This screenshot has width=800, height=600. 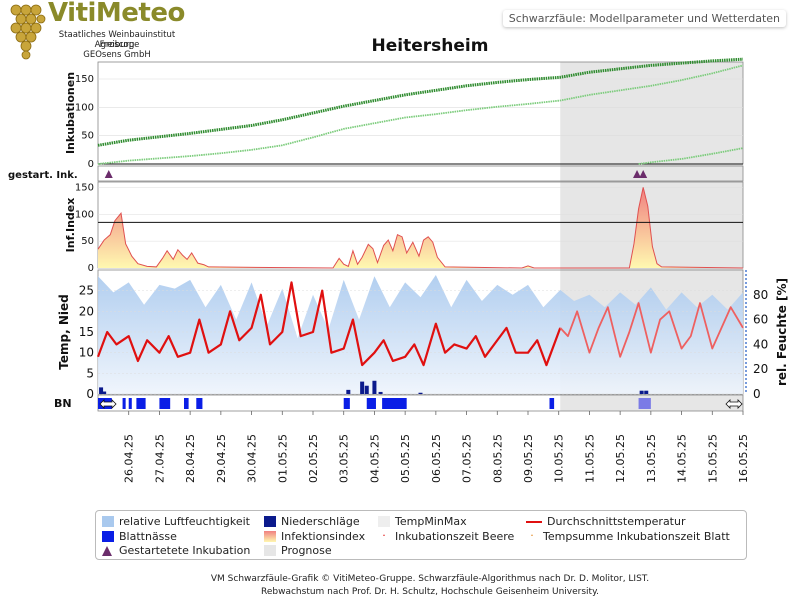 I want to click on y-tick-label: 5, so click(x=90, y=373).